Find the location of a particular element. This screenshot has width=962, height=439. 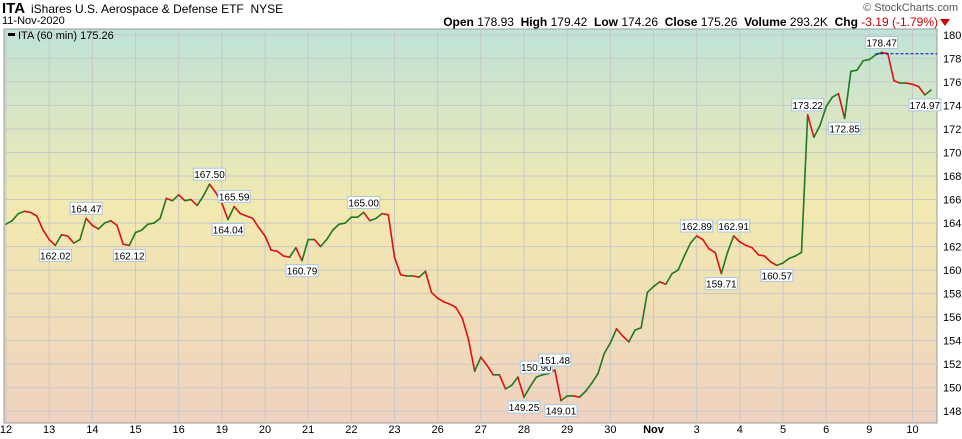

x-tick-label: 9 is located at coordinates (869, 430).